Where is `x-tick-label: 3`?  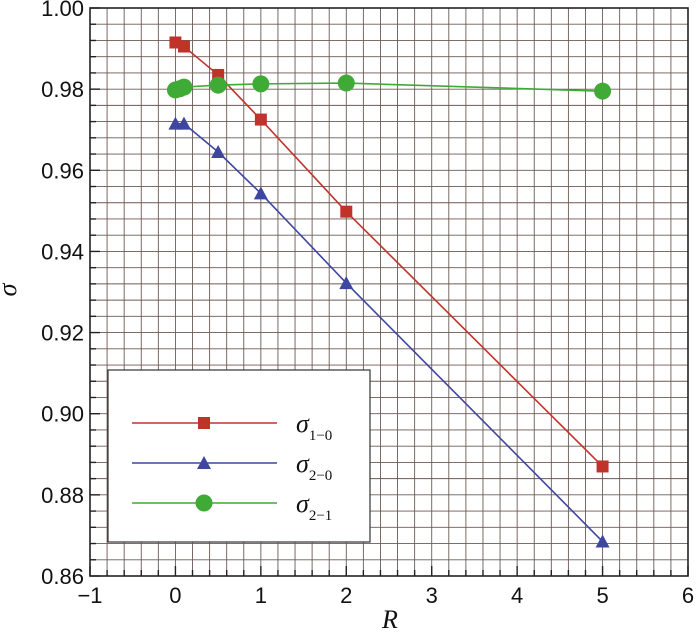
x-tick-label: 3 is located at coordinates (432, 595).